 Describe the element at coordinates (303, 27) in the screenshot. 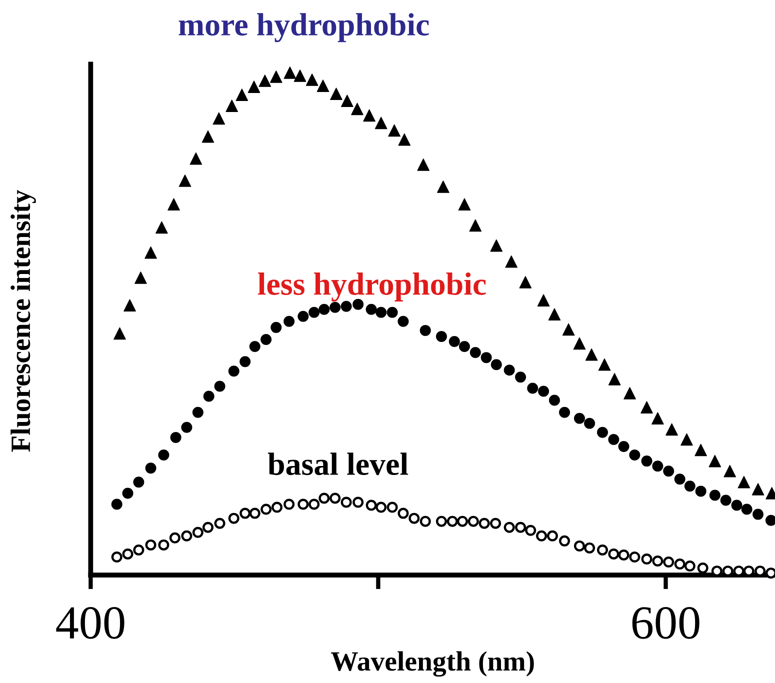

I see `series-label: more hydrophobic` at that location.